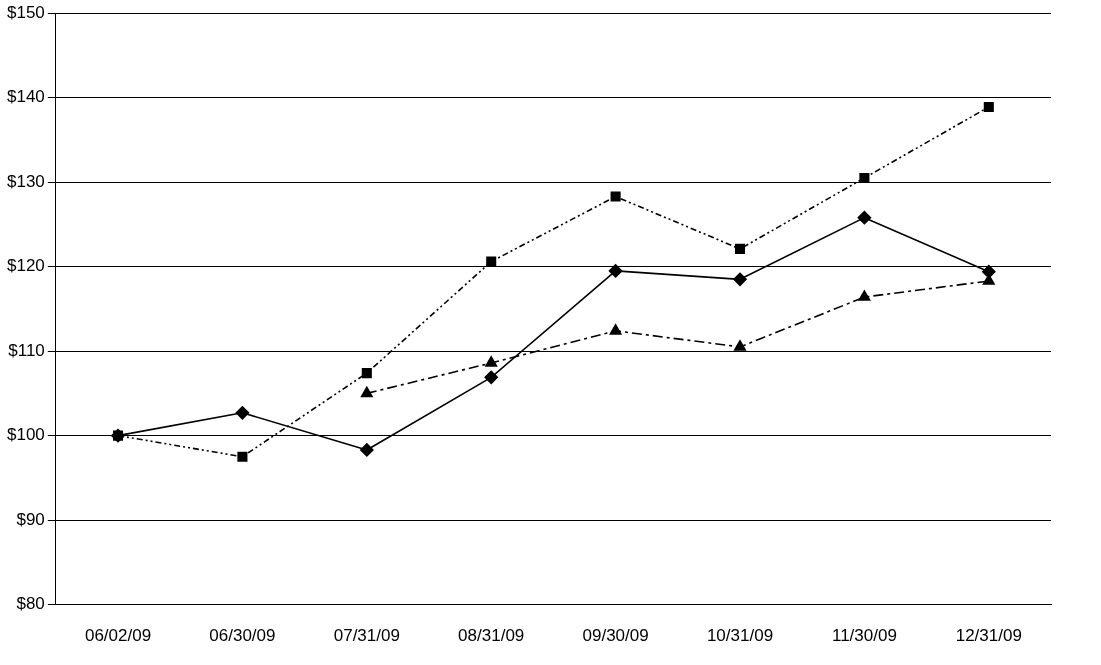 The image size is (1101, 665). What do you see at coordinates (615, 636) in the screenshot?
I see `x-tick-label: 09/30/09` at bounding box center [615, 636].